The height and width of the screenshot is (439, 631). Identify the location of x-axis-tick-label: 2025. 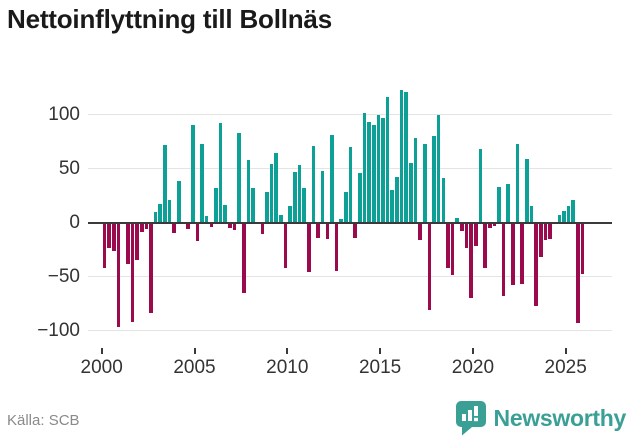
(565, 367).